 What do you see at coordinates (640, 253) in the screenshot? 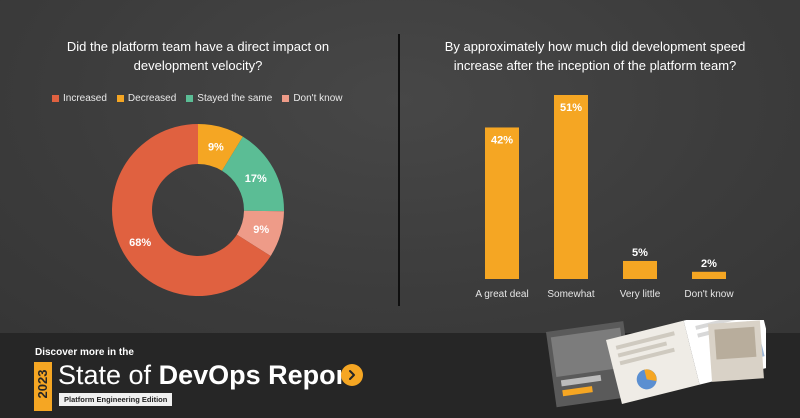
I see `bar-value-label: 5%` at bounding box center [640, 253].